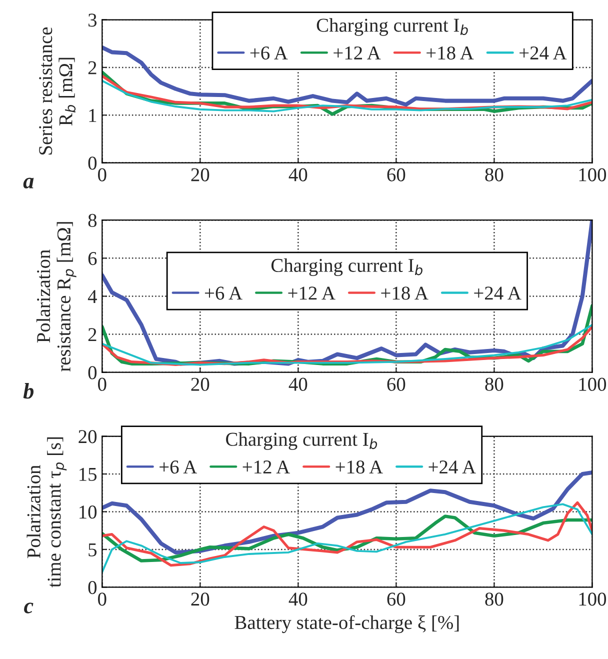 This screenshot has height=659, width=608. I want to click on y-tick-label: 20, so click(87, 437).